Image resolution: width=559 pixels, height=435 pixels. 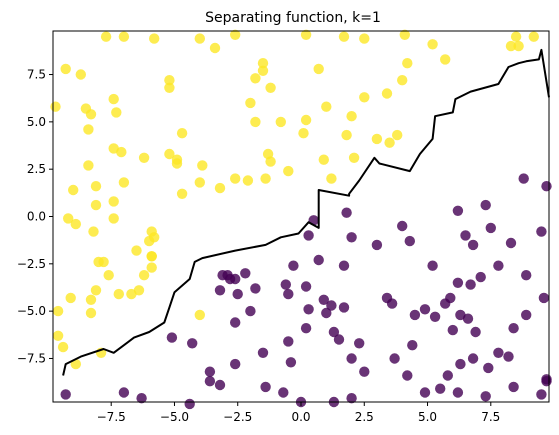 What do you see at coordinates (364, 417) in the screenshot?
I see `x-tick-label-4: 2.5` at bounding box center [364, 417].